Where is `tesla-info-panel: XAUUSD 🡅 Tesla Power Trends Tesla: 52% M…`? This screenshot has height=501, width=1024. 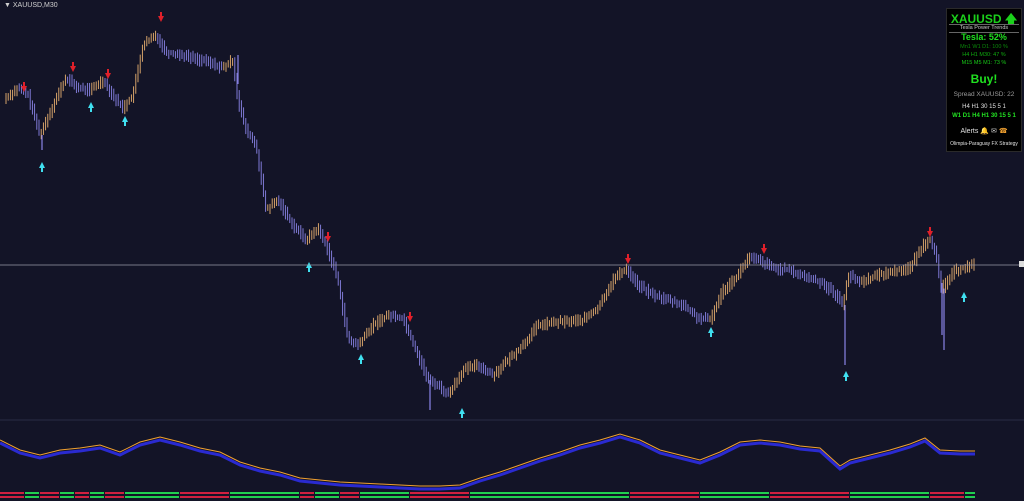
tesla-info-panel: XAUUSD 🡅 Tesla Power Trends Tesla: 52% M… is located at coordinates (984, 80).